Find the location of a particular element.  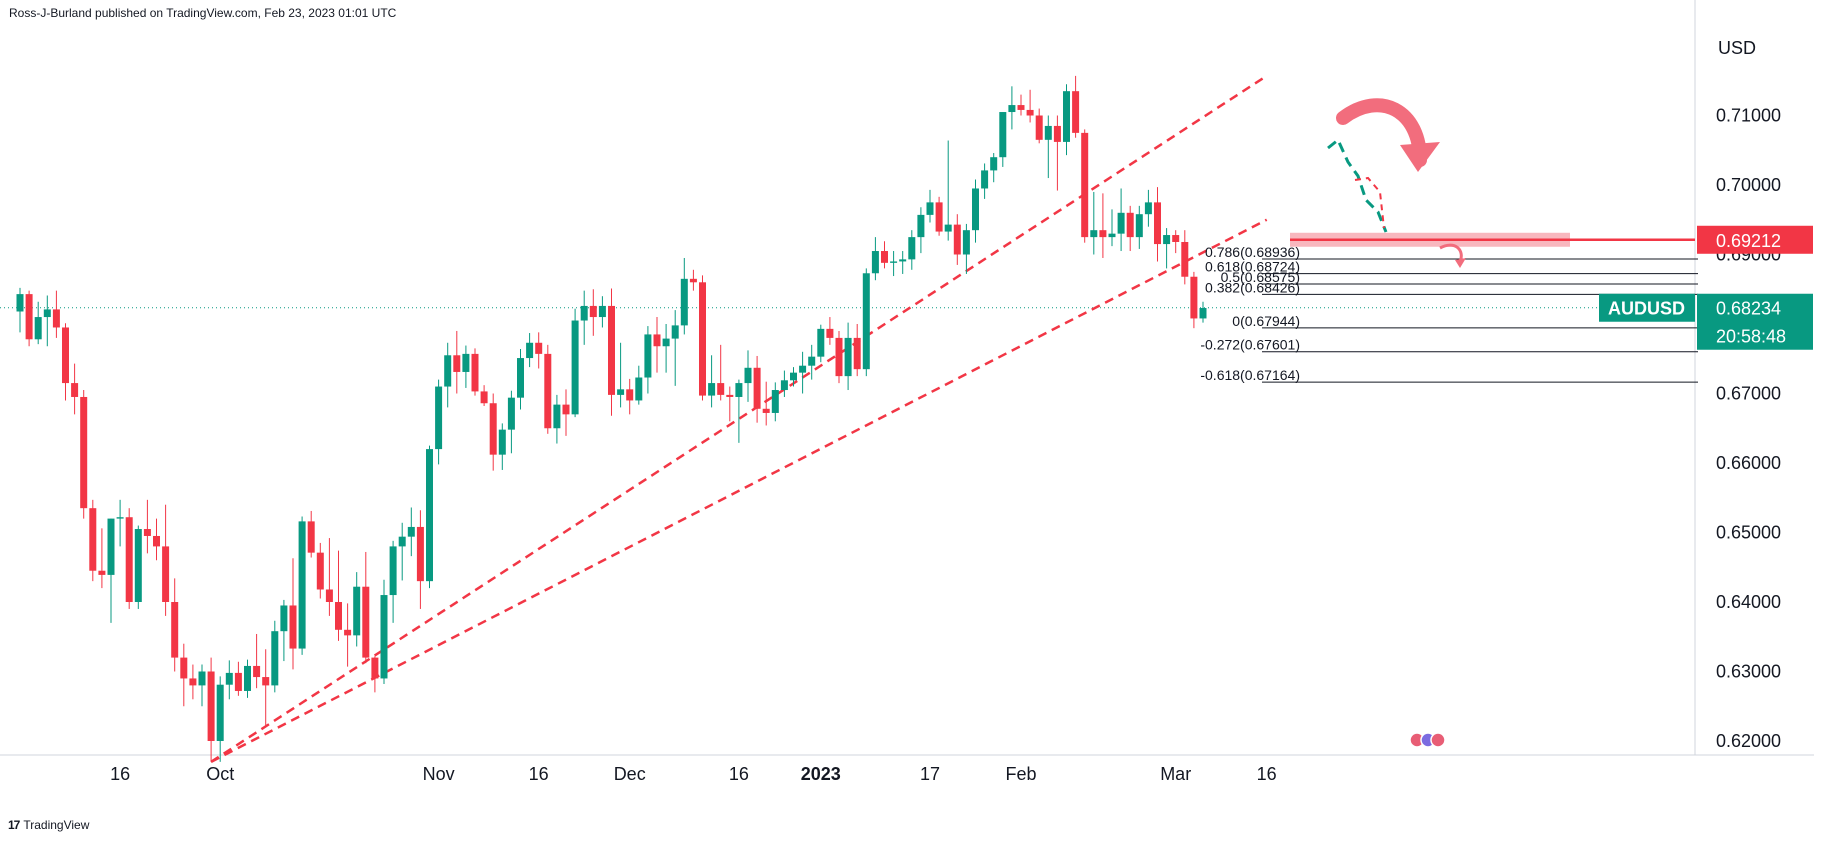

time-tick-label: Mar is located at coordinates (1175, 774).